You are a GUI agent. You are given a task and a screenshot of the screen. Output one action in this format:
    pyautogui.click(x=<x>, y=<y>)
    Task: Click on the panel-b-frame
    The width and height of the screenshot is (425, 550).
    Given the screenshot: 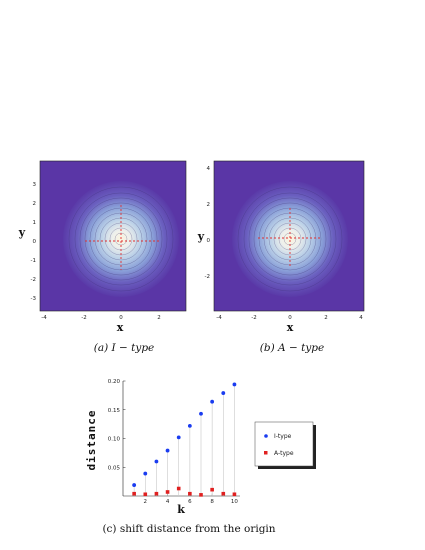 What is the action you would take?
    pyautogui.click(x=289, y=236)
    